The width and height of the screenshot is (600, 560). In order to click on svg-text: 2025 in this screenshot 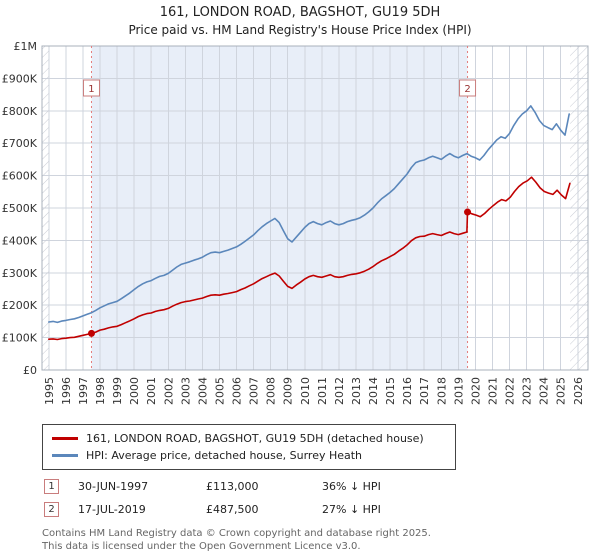, I will do `click(561, 391)`.